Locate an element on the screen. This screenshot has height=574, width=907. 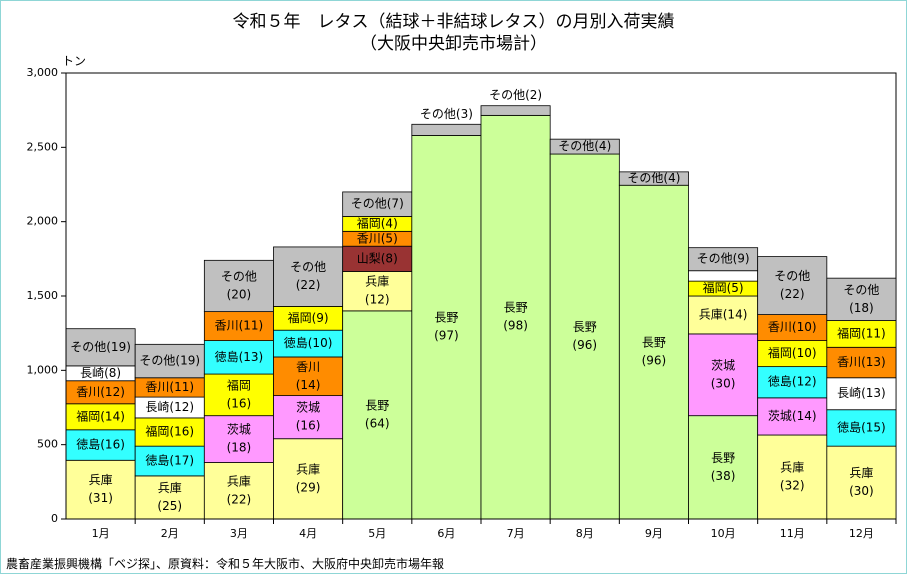
bar-segment-label: 香川 is located at coordinates (308, 367).